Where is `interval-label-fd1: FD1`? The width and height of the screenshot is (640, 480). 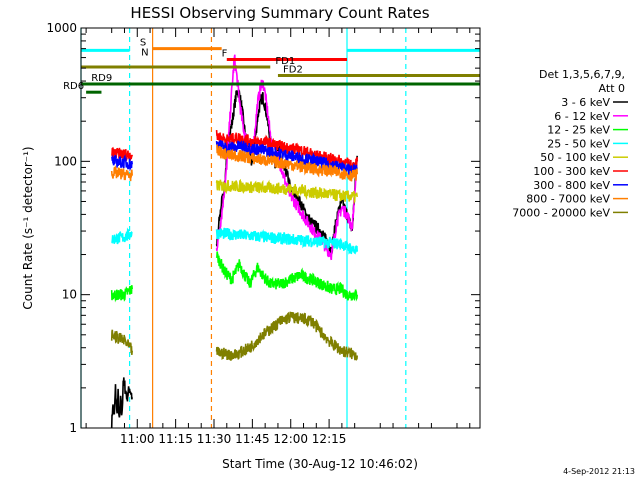 interval-label-fd1: FD1 is located at coordinates (285, 61).